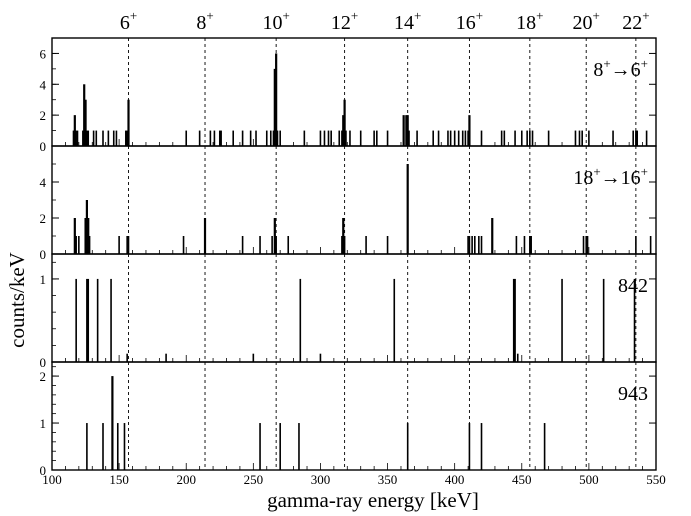  I want to click on panel-label: 8+→6+, so click(620, 68).